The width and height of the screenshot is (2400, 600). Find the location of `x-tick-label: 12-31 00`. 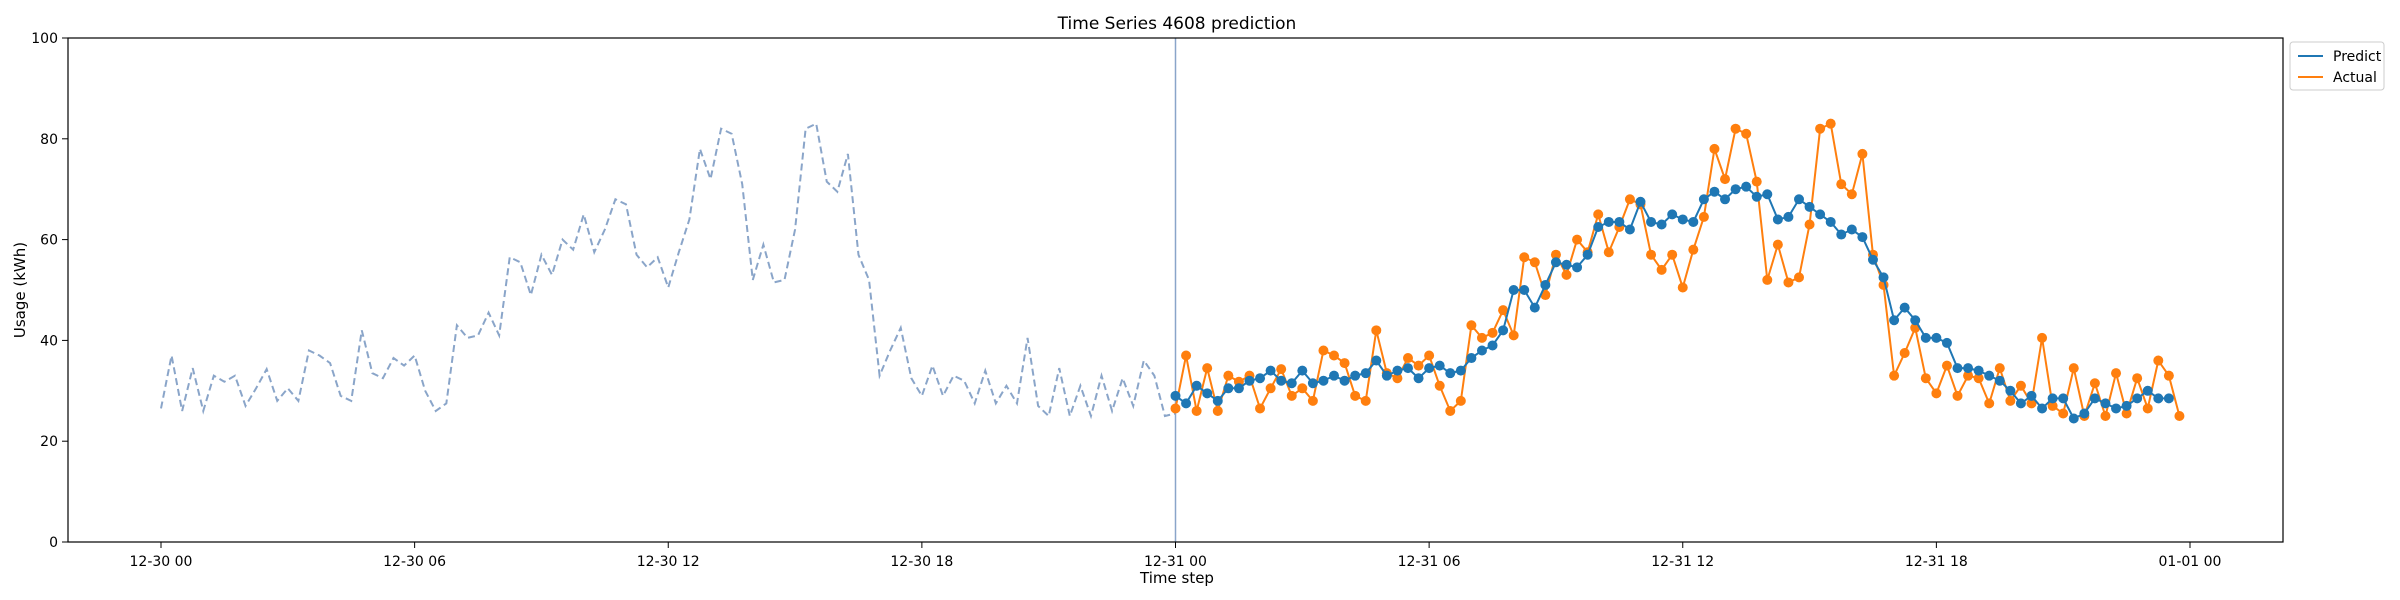

x-tick-label: 12-31 00 is located at coordinates (1175, 562).